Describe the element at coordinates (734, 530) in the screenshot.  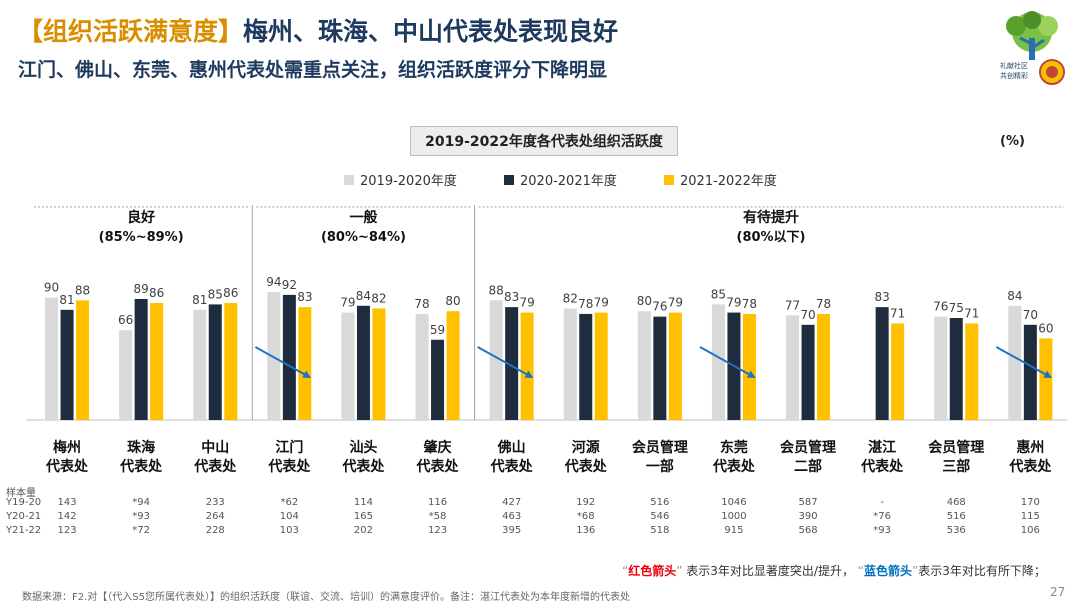
I see `sample-value: 915` at that location.